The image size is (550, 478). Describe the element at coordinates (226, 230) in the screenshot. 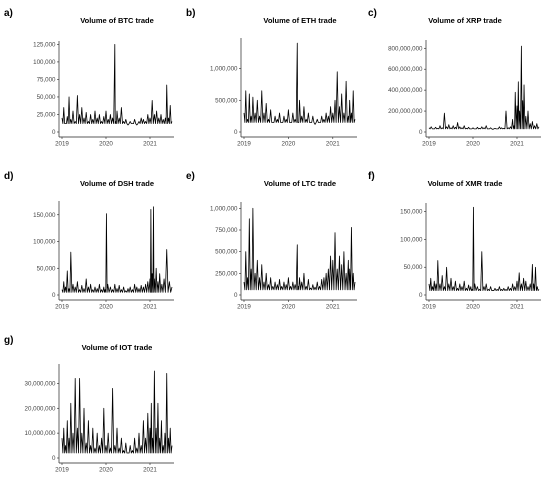

I see `y-tick-label: 750,000` at that location.